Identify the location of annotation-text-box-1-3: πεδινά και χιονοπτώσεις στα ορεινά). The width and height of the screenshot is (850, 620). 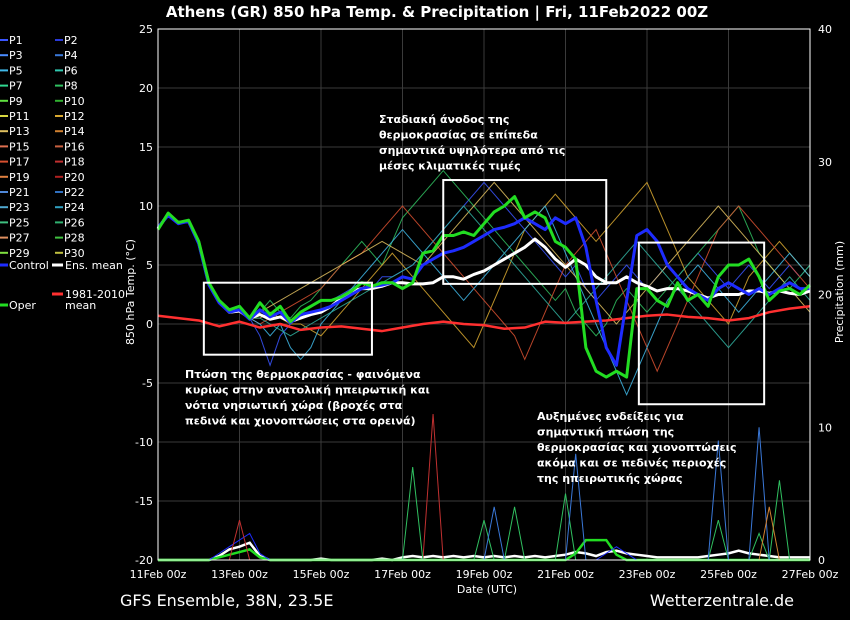
(300, 421).